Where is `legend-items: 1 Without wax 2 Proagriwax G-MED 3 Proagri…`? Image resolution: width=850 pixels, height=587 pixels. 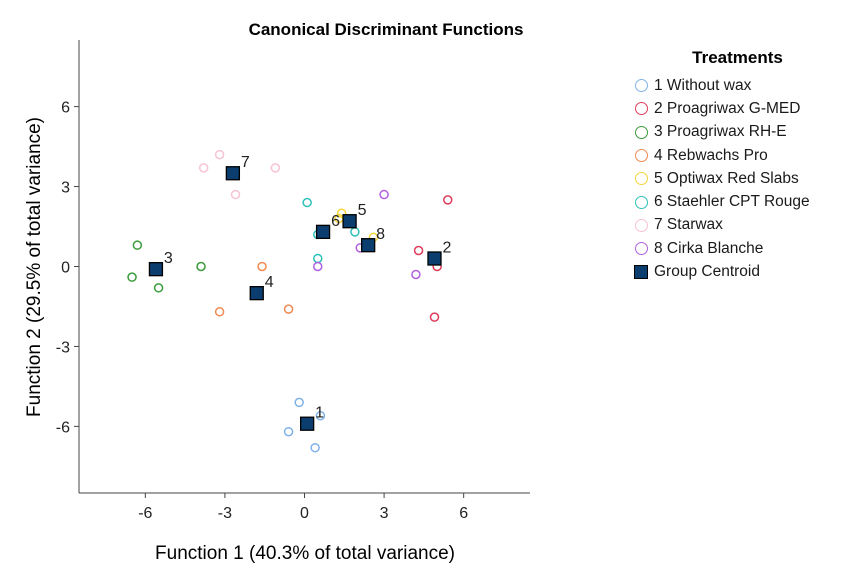 legend-items: 1 Without wax 2 Proagriwax G-MED 3 Proagri… is located at coordinates (737, 179).